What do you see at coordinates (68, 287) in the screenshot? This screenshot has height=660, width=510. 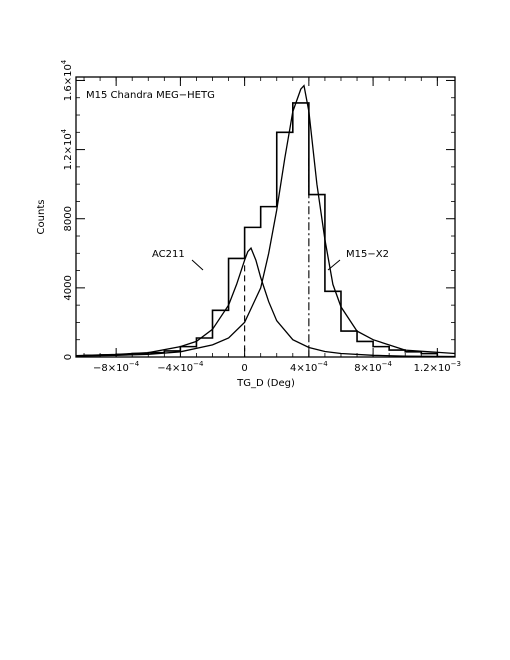 I see `y-tick-label: 4000` at bounding box center [68, 287].